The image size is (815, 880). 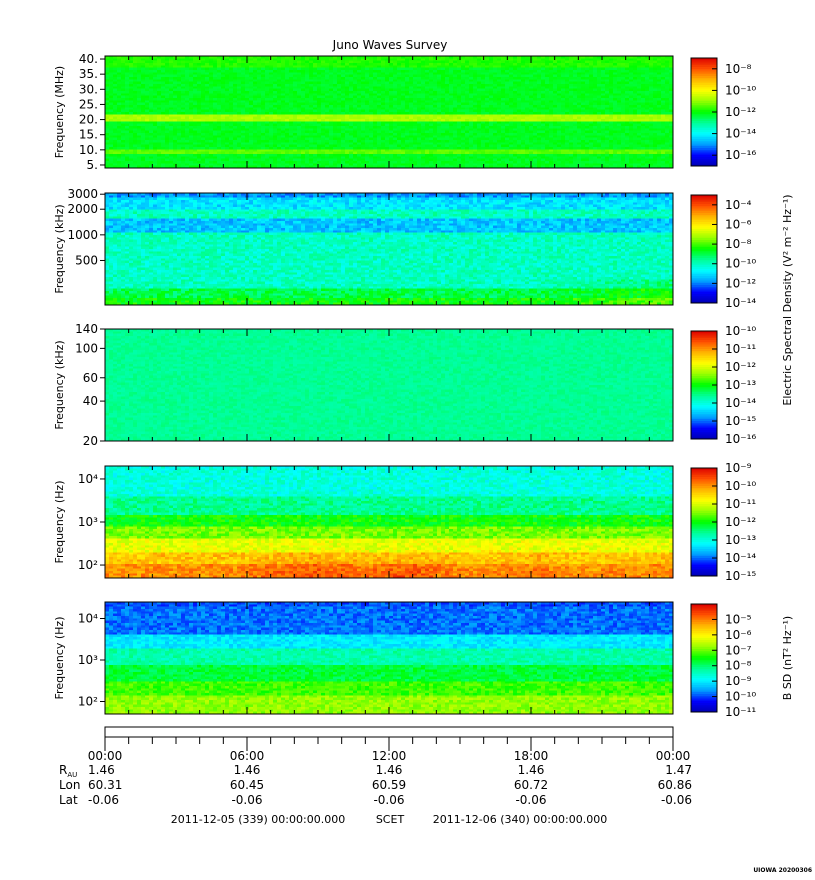 I want to click on colorbar: 10⁻⁸ 10⁻¹⁰ 10⁻¹² 10⁻¹⁴ 10⁻¹⁶, so click(x=723, y=112).